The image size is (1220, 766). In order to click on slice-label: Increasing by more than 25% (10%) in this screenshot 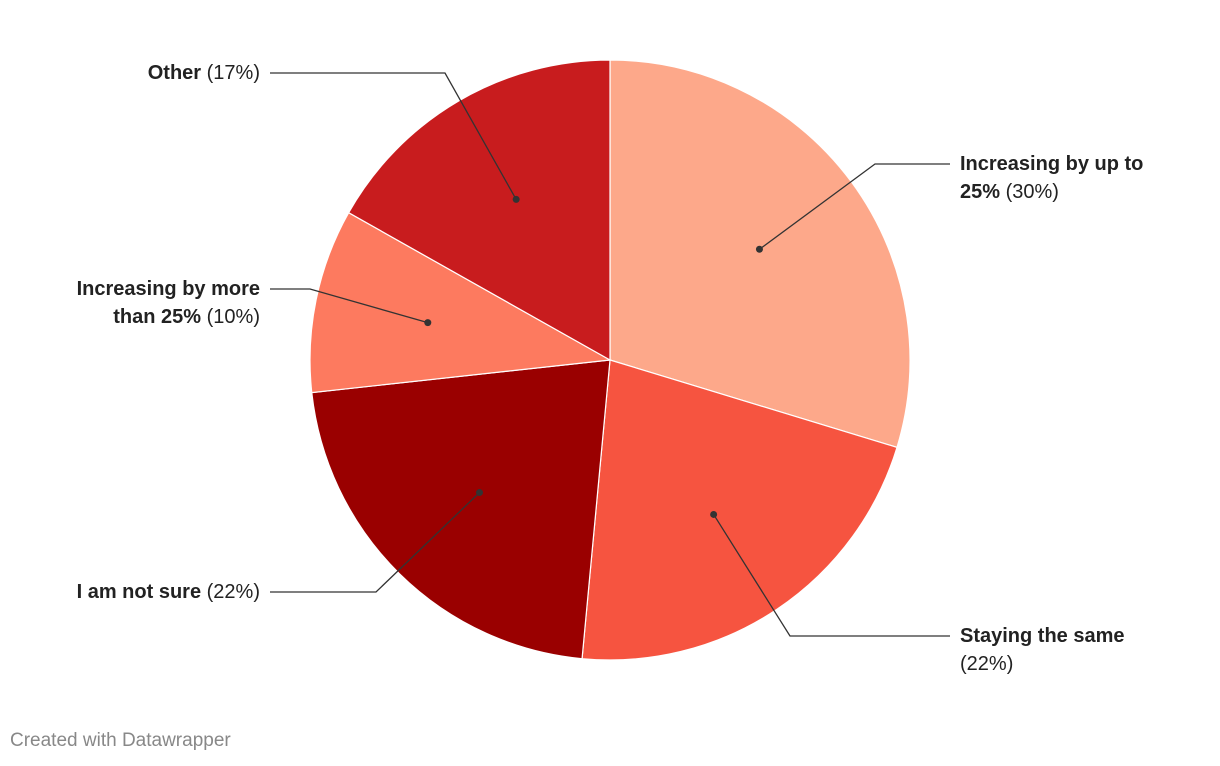, I will do `click(154, 303)`.